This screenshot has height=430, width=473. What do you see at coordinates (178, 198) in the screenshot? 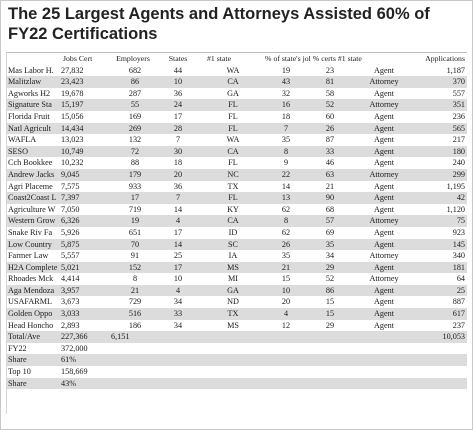
I see `cell-states: 7` at bounding box center [178, 198].